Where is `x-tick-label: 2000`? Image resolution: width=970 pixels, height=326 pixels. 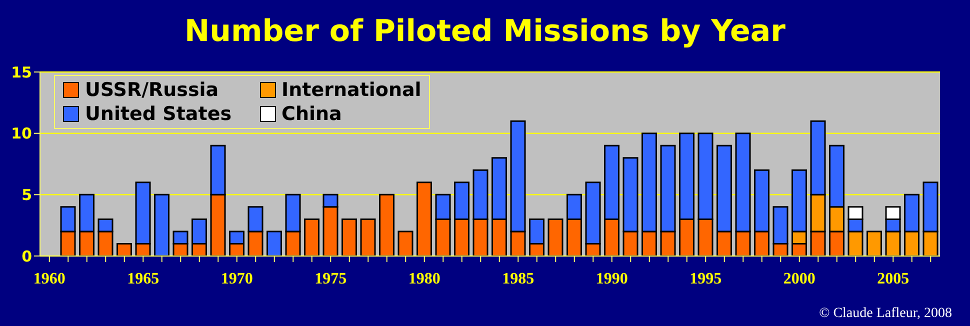 x-tick-label: 2000 is located at coordinates (799, 279).